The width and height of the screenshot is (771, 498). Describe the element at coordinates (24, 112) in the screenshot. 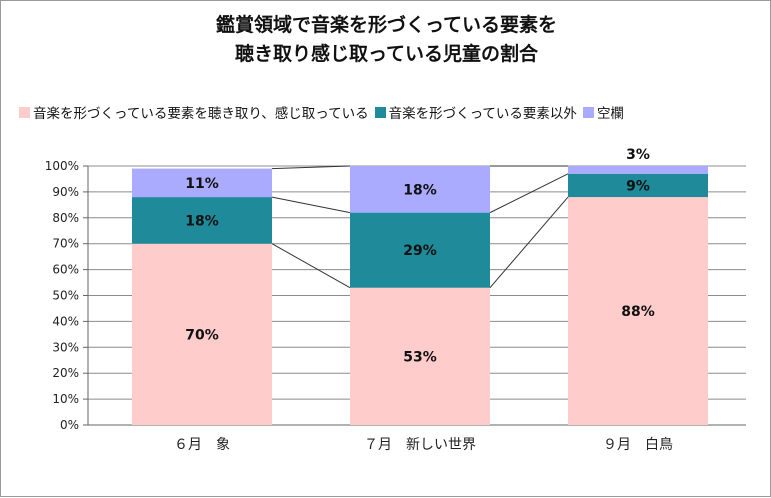

I see `legend-swatch-listened` at that location.